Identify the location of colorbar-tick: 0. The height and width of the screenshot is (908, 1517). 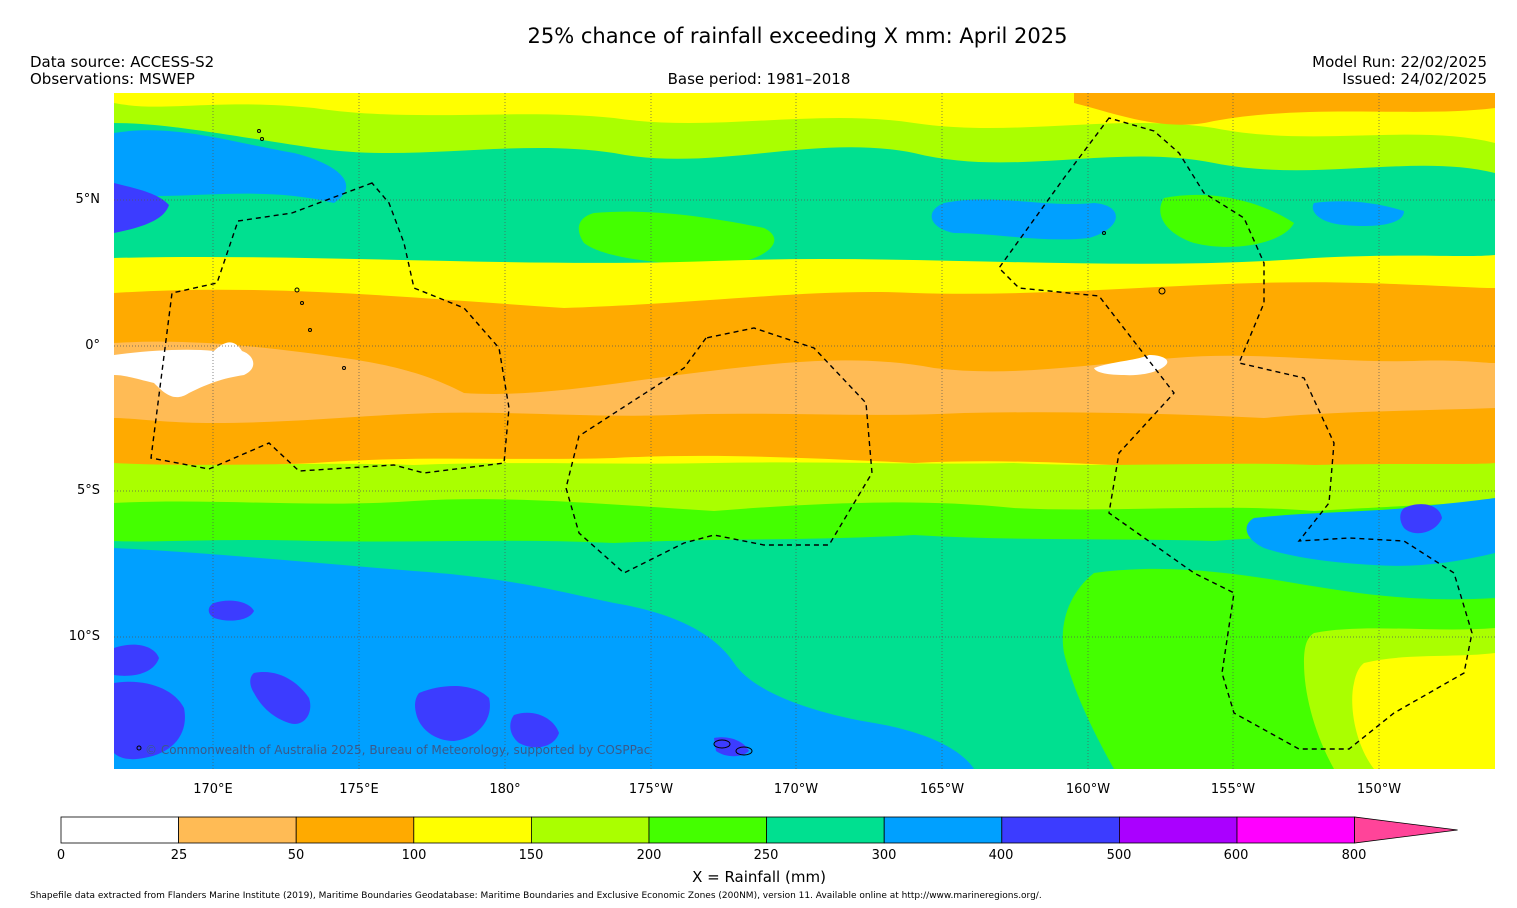
(61, 855).